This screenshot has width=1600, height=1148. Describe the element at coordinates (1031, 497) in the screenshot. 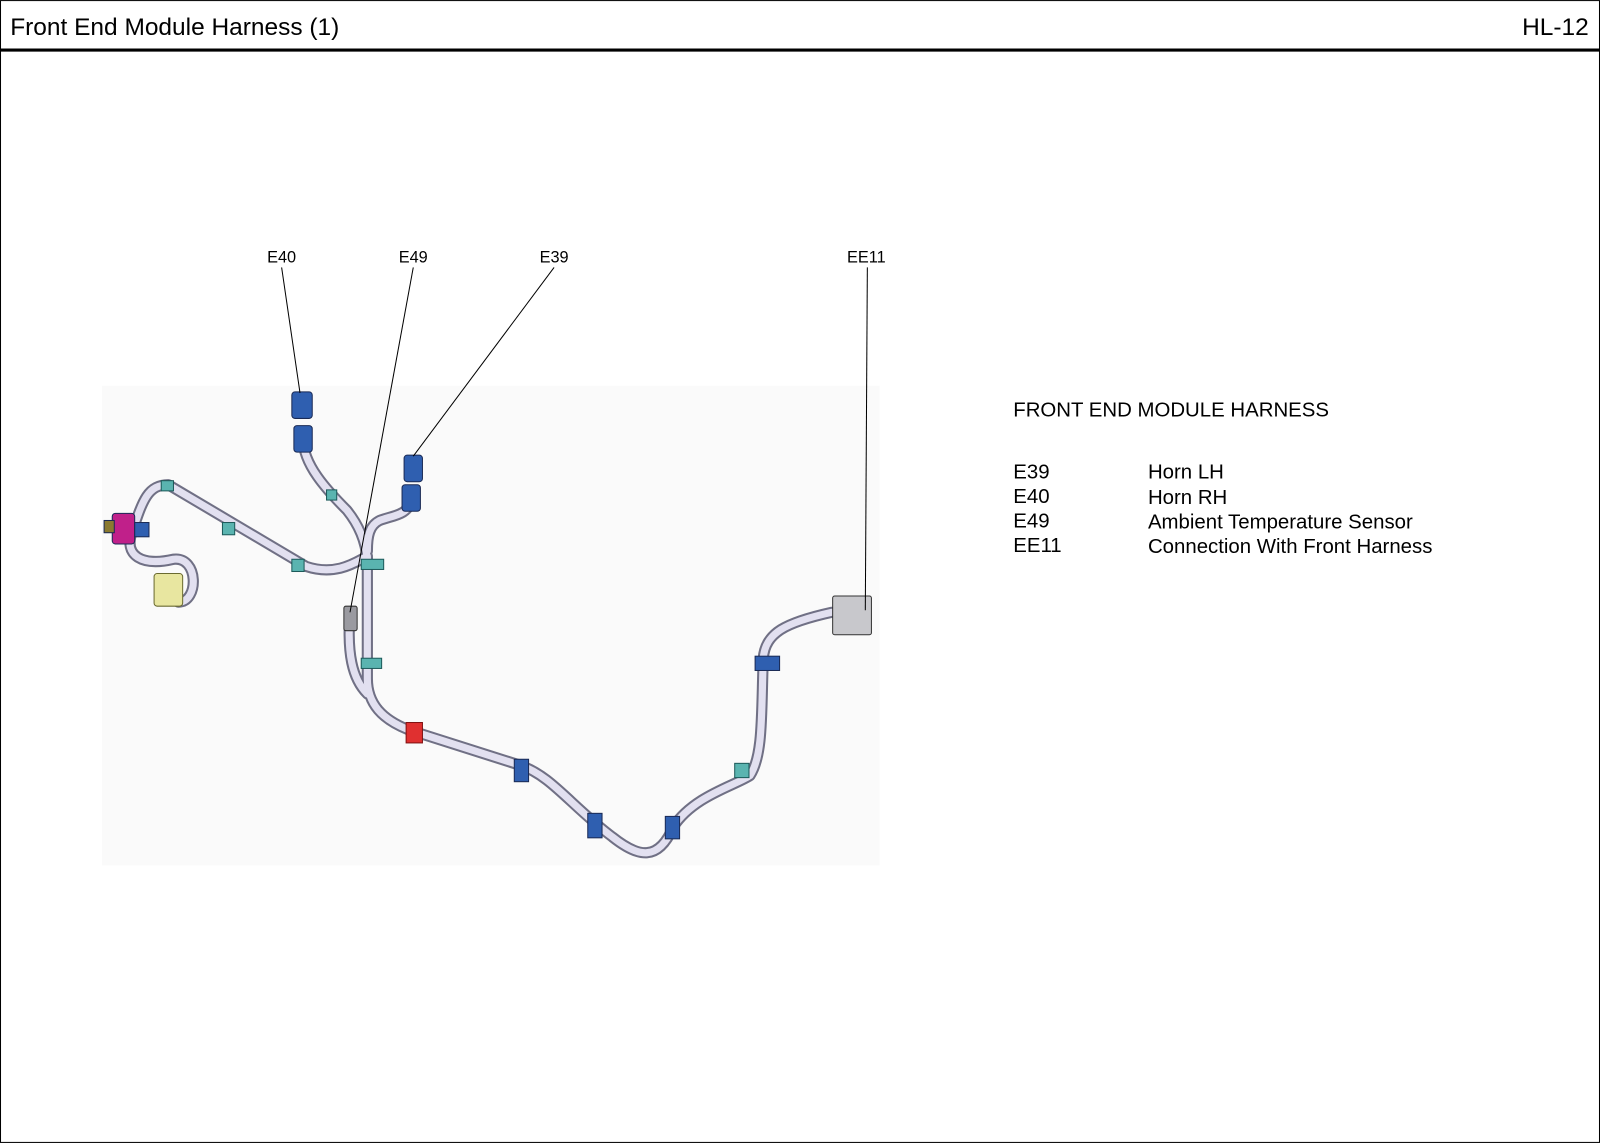

I see `legend-code: E40` at that location.